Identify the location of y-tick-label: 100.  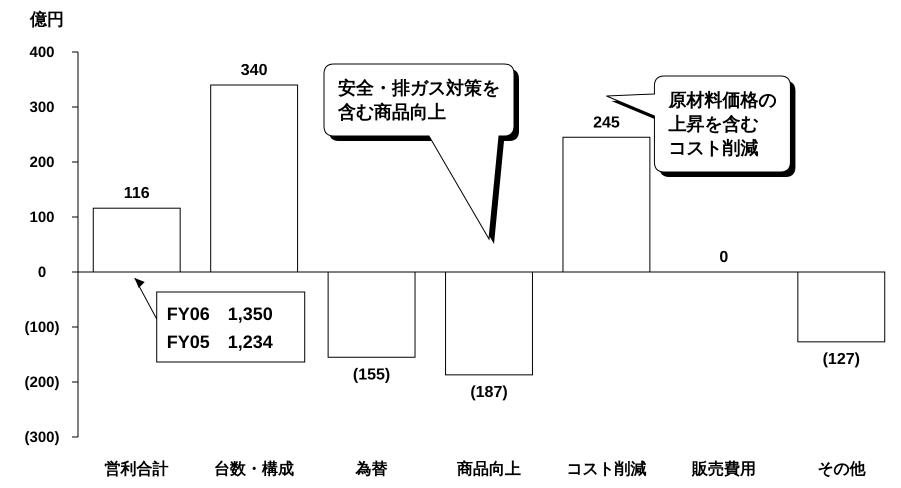
(42, 217).